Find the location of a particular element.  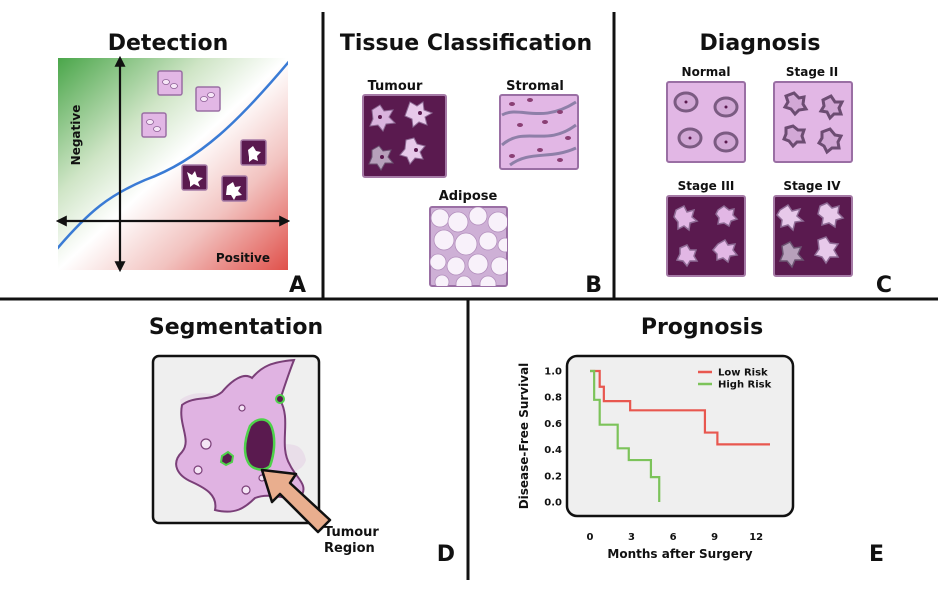

legend-entry: Low Risk is located at coordinates (743, 373).